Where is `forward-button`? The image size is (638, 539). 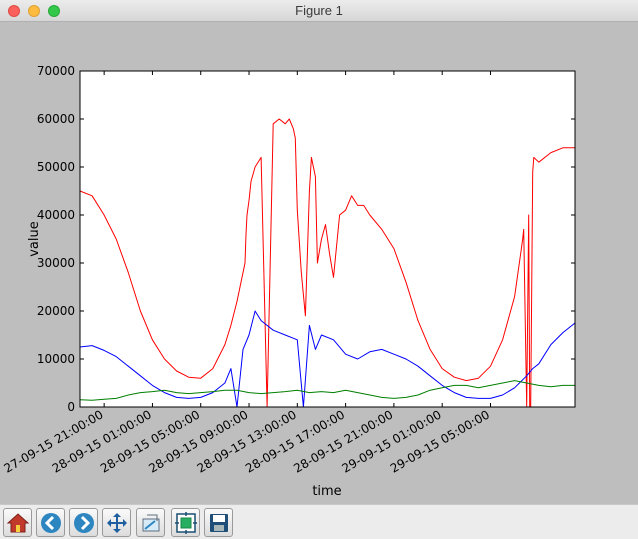 forward-button is located at coordinates (83, 522).